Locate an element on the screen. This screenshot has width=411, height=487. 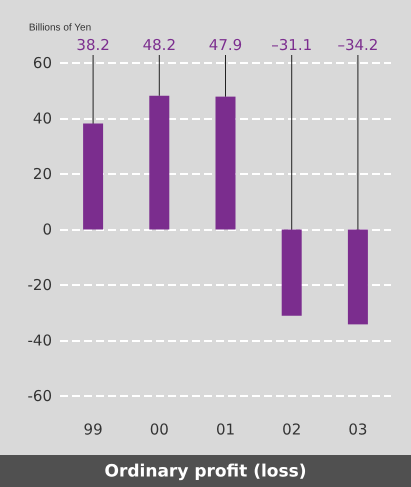
data-label: 47.9 is located at coordinates (225, 45).